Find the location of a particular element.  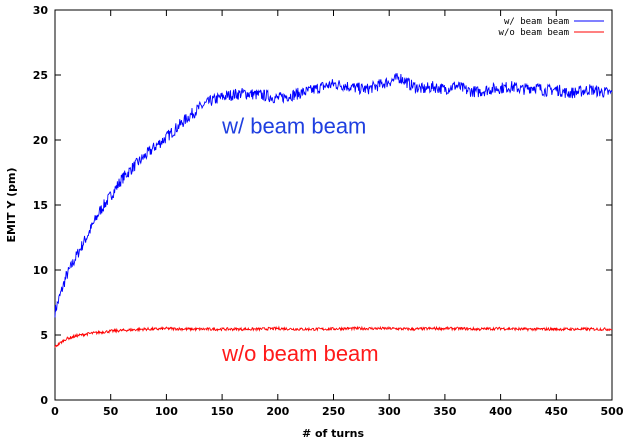

y-tick-label: 10 is located at coordinates (41, 270).